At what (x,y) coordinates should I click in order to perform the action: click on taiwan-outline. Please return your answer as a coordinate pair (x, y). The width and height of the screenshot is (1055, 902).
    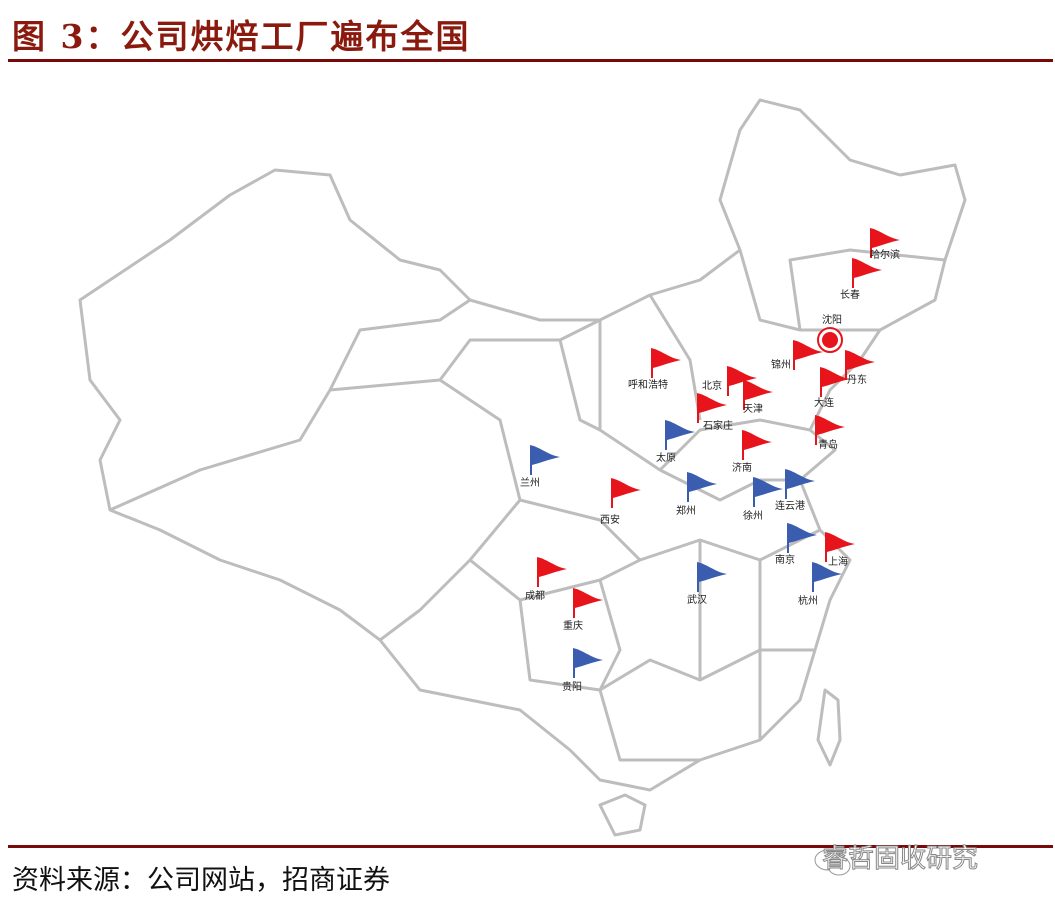
    Looking at the image, I should click on (829, 727).